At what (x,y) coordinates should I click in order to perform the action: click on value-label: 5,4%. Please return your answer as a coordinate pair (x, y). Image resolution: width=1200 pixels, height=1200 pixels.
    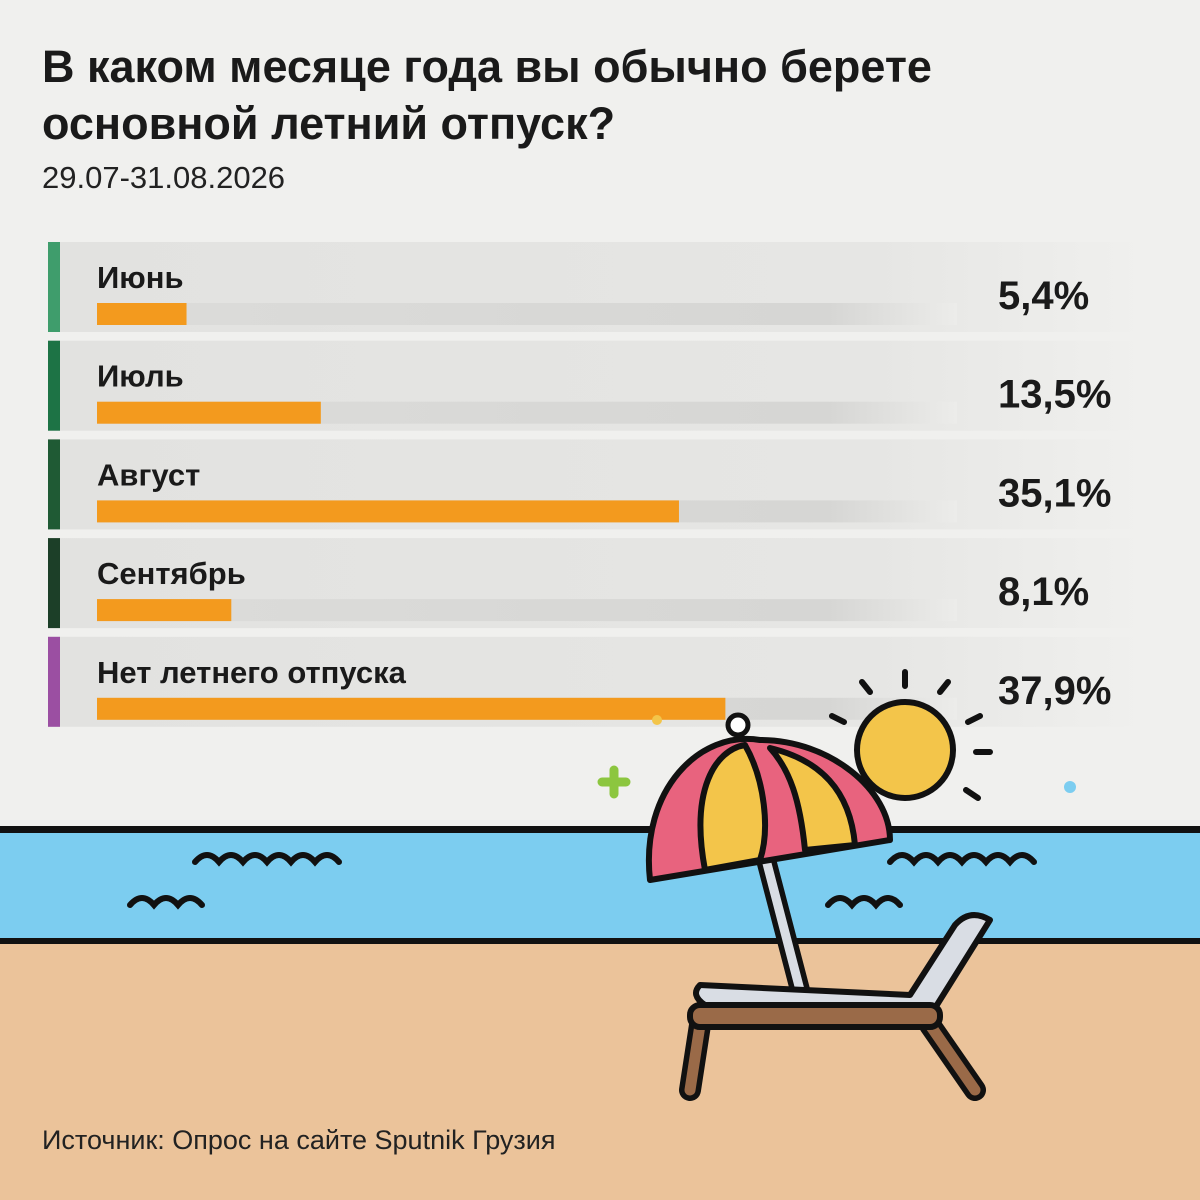
    Looking at the image, I should click on (1043, 296).